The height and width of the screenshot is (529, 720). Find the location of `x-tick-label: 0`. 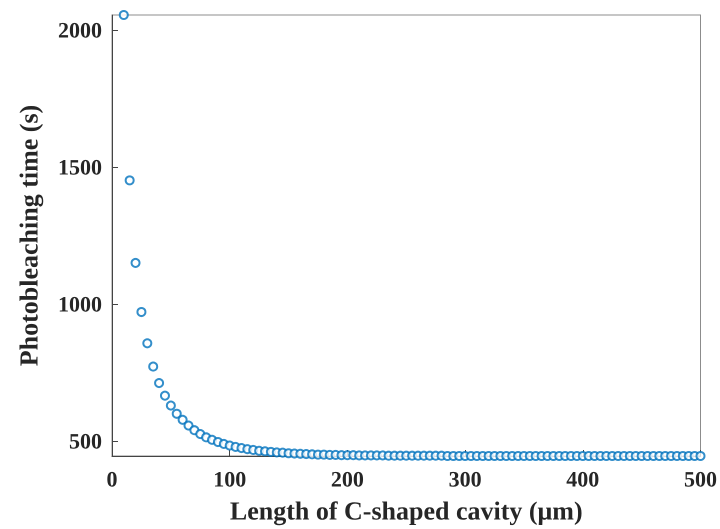

x-tick-label: 0 is located at coordinates (112, 479).